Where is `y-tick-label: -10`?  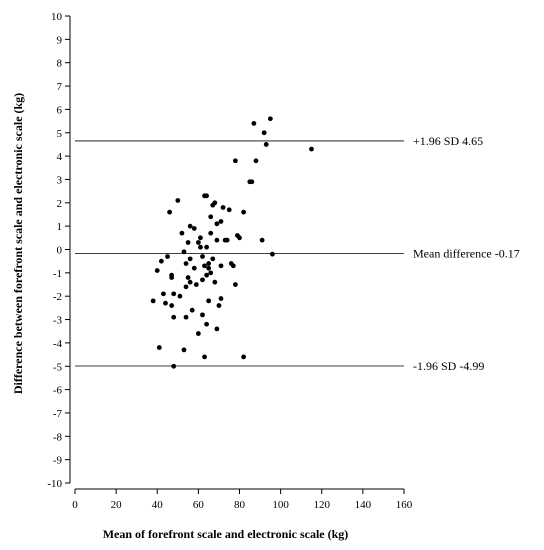 y-tick-label: -10 is located at coordinates (54, 484).